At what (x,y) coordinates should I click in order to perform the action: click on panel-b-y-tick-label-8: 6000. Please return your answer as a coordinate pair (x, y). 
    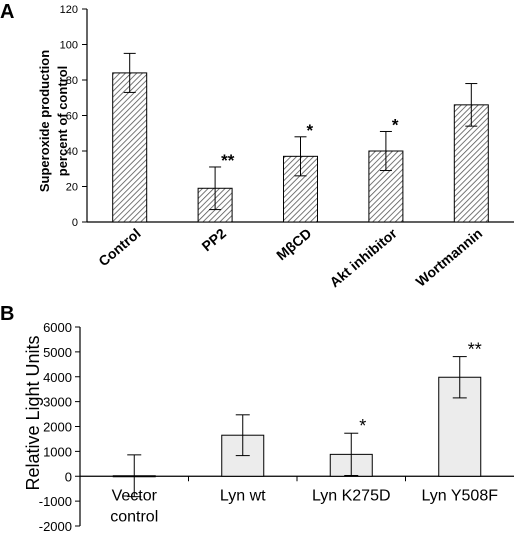
    Looking at the image, I should click on (57, 327).